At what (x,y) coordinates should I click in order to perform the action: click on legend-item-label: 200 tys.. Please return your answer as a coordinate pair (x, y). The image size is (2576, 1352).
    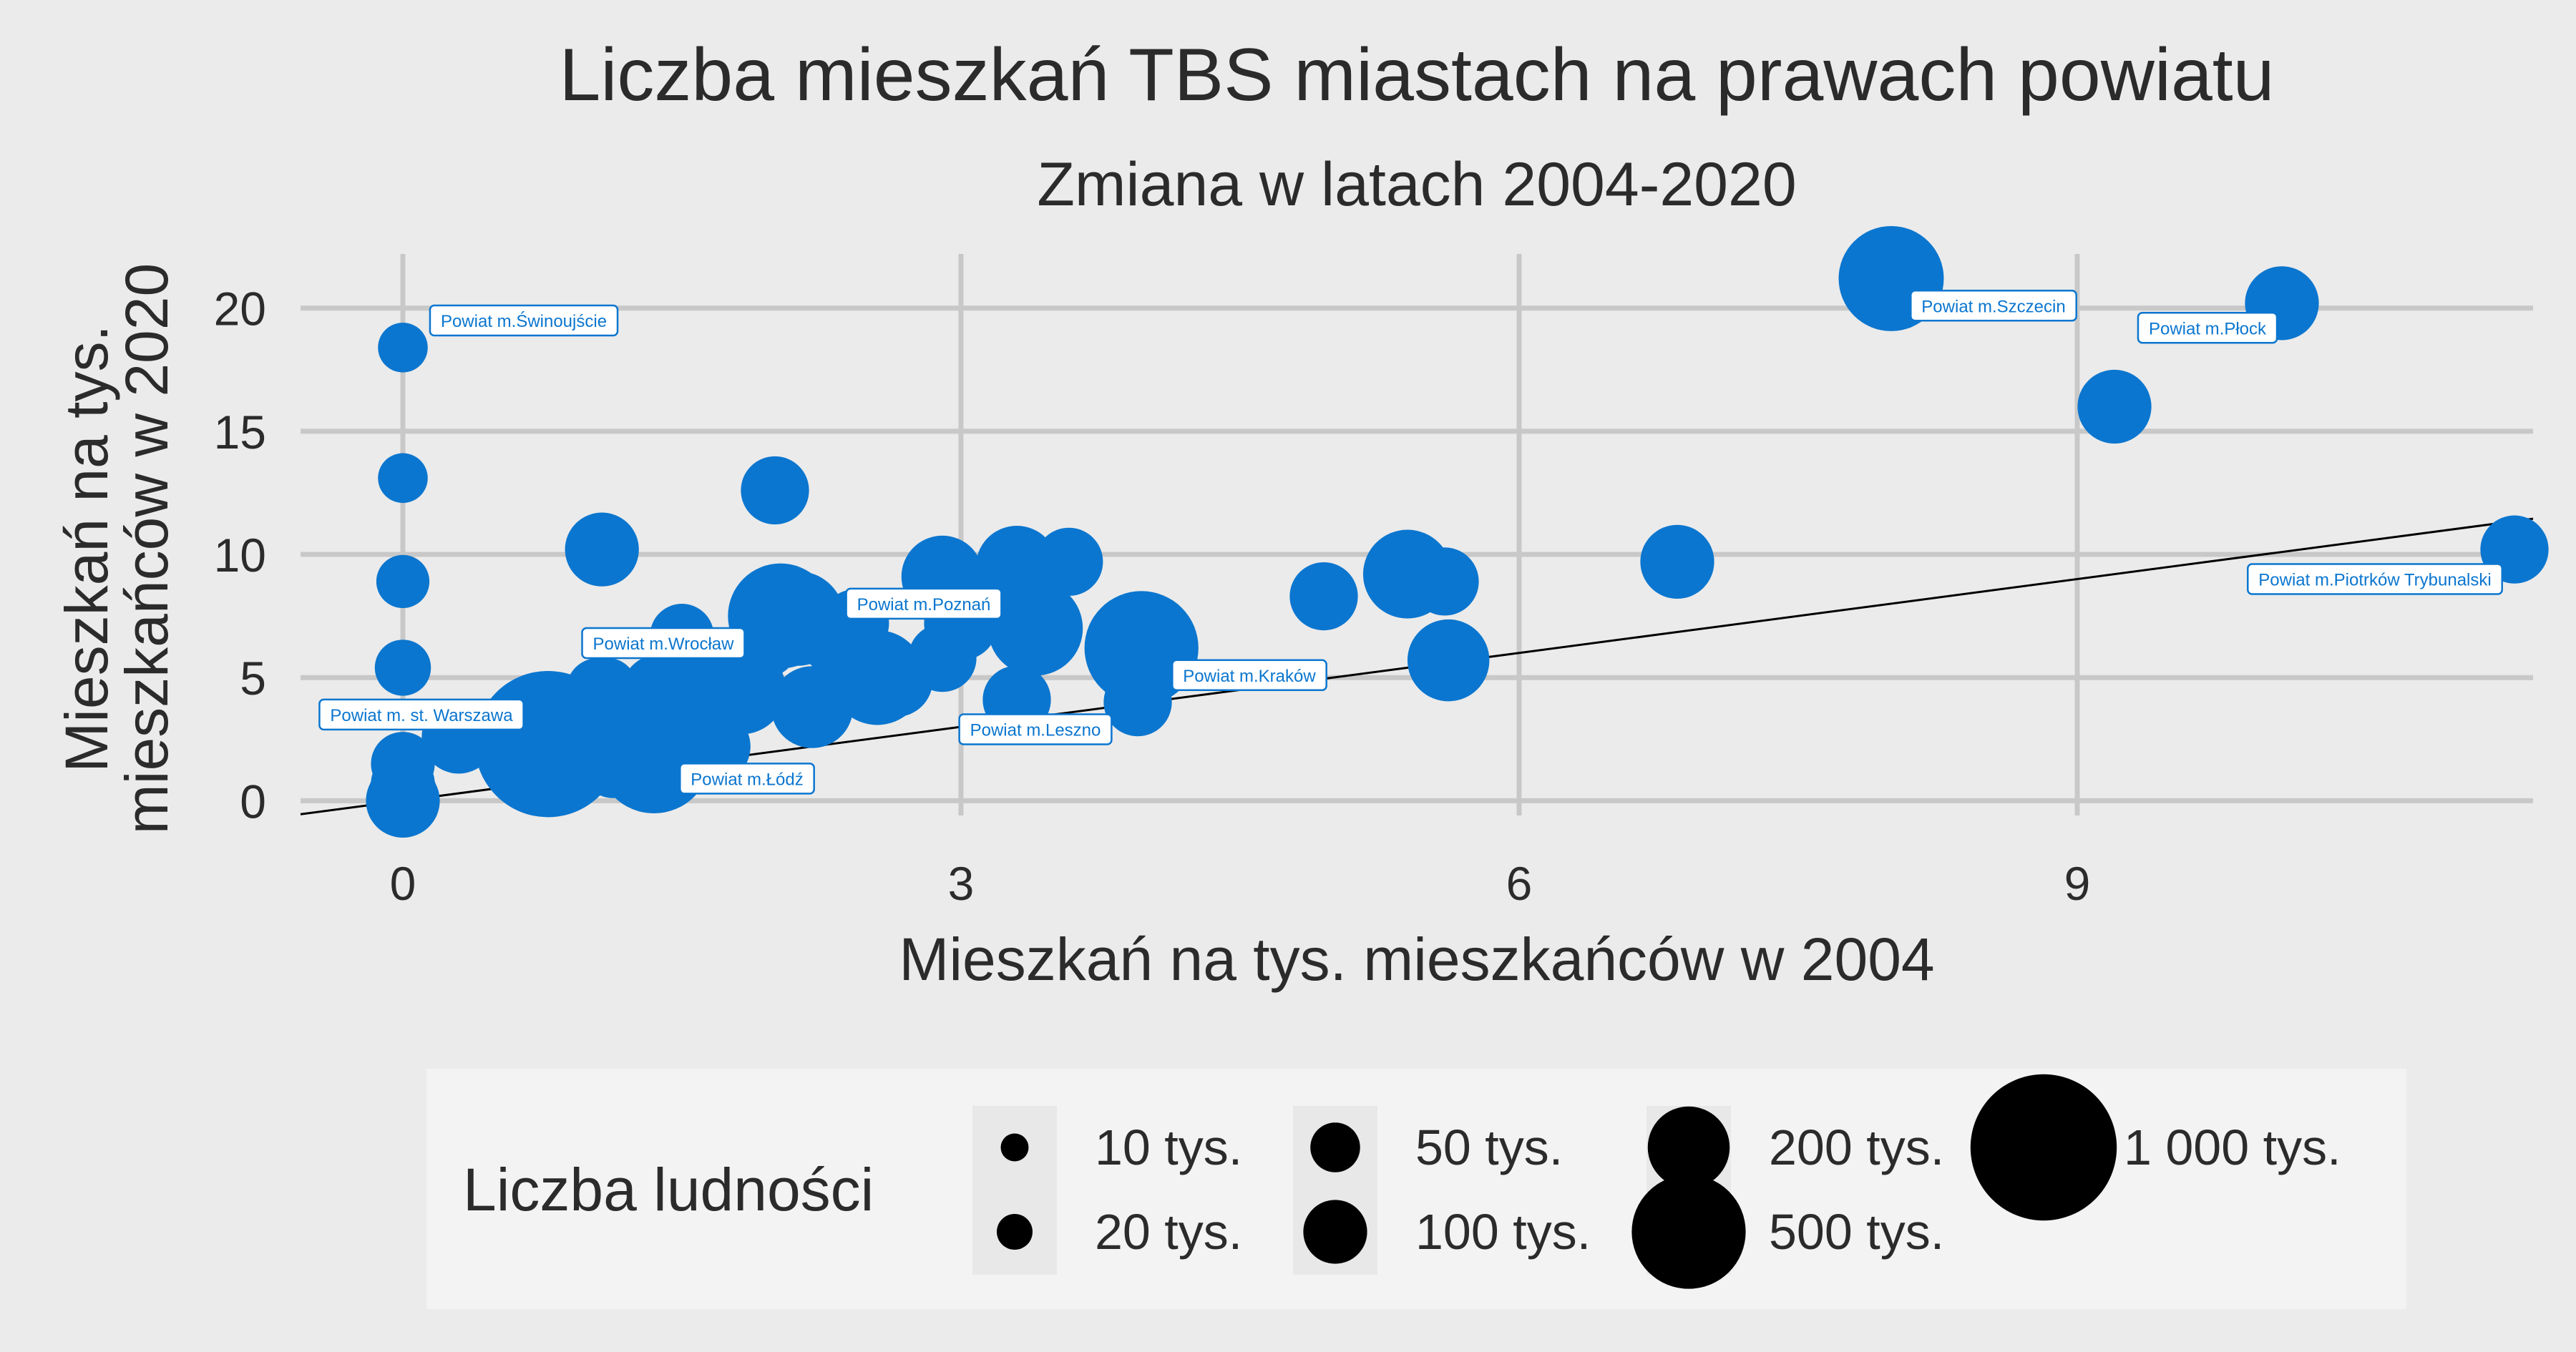
    Looking at the image, I should click on (1856, 1147).